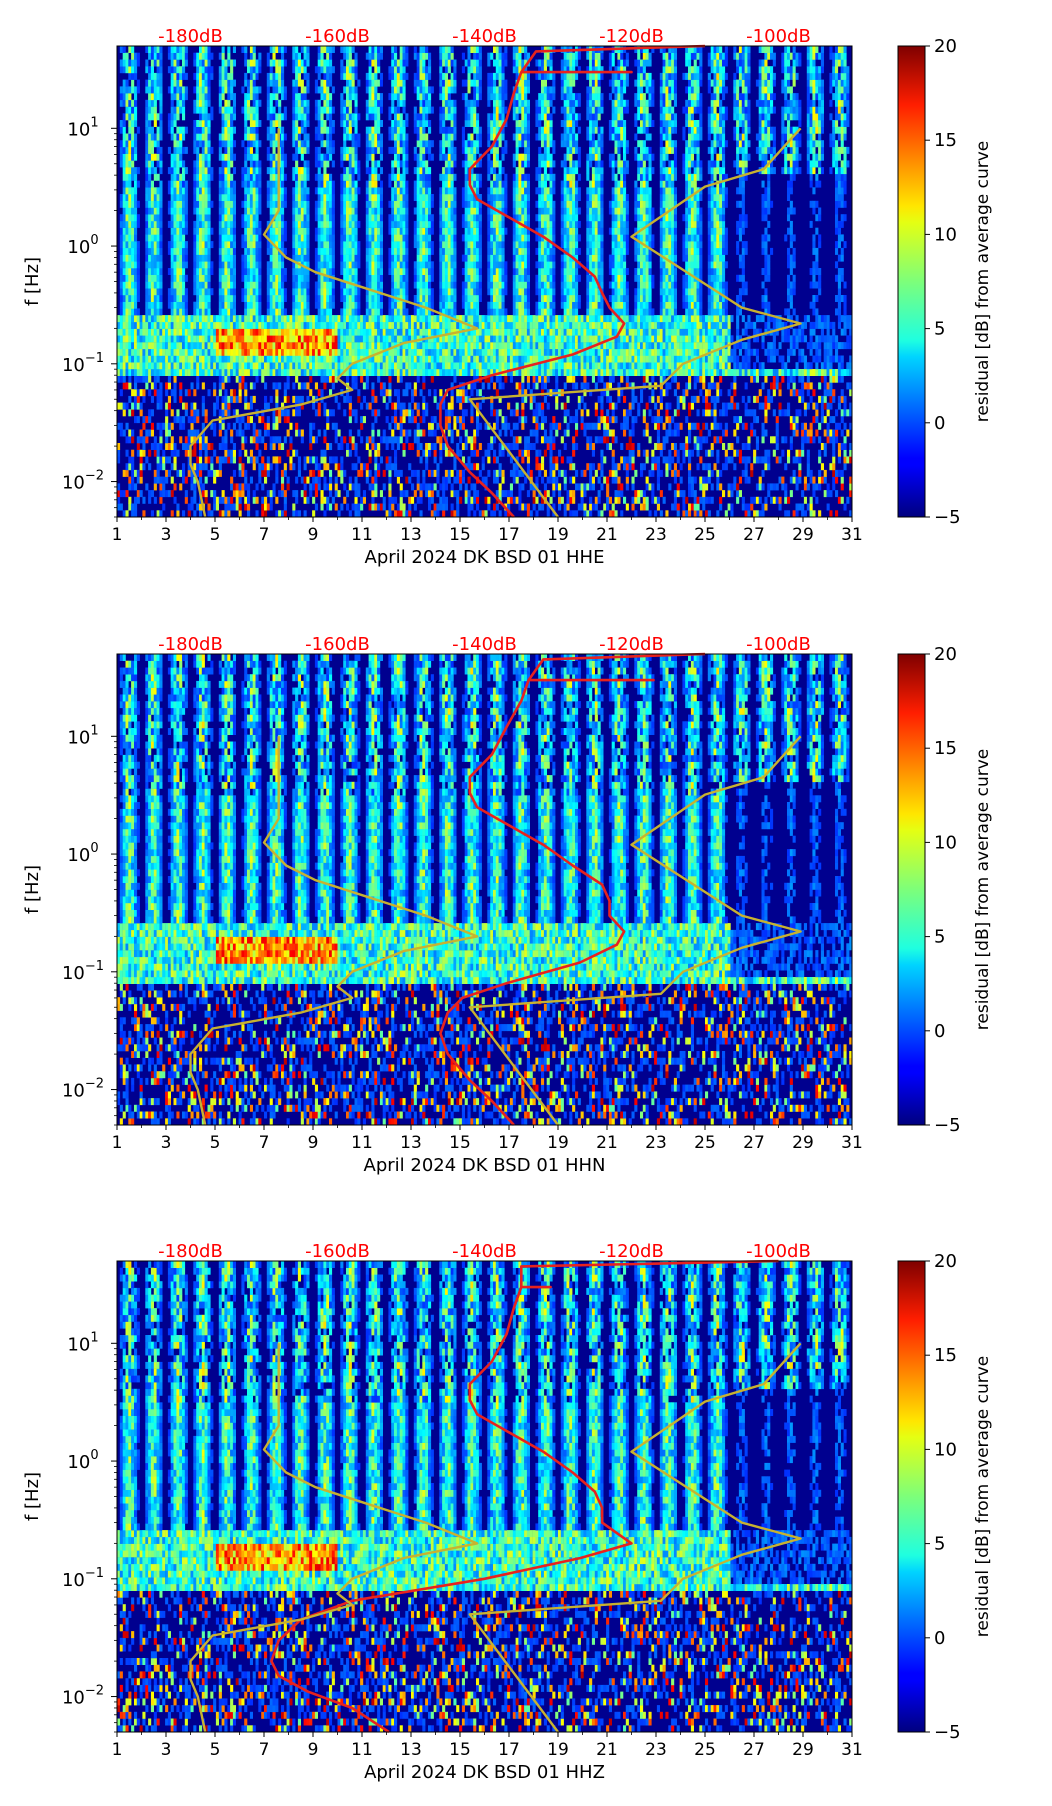 Image resolution: width=1052 pixels, height=1806 pixels. Describe the element at coordinates (803, 535) in the screenshot. I see `x-tick-label: 29` at that location.